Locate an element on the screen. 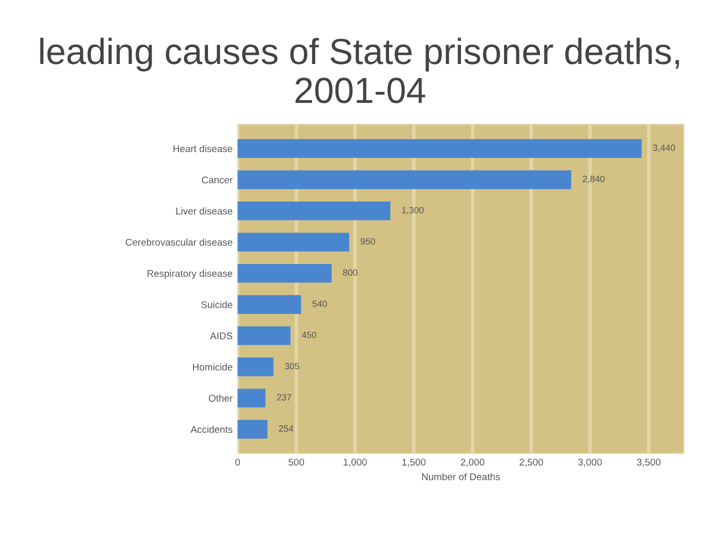  y-tick-label: Suicide is located at coordinates (216, 304).